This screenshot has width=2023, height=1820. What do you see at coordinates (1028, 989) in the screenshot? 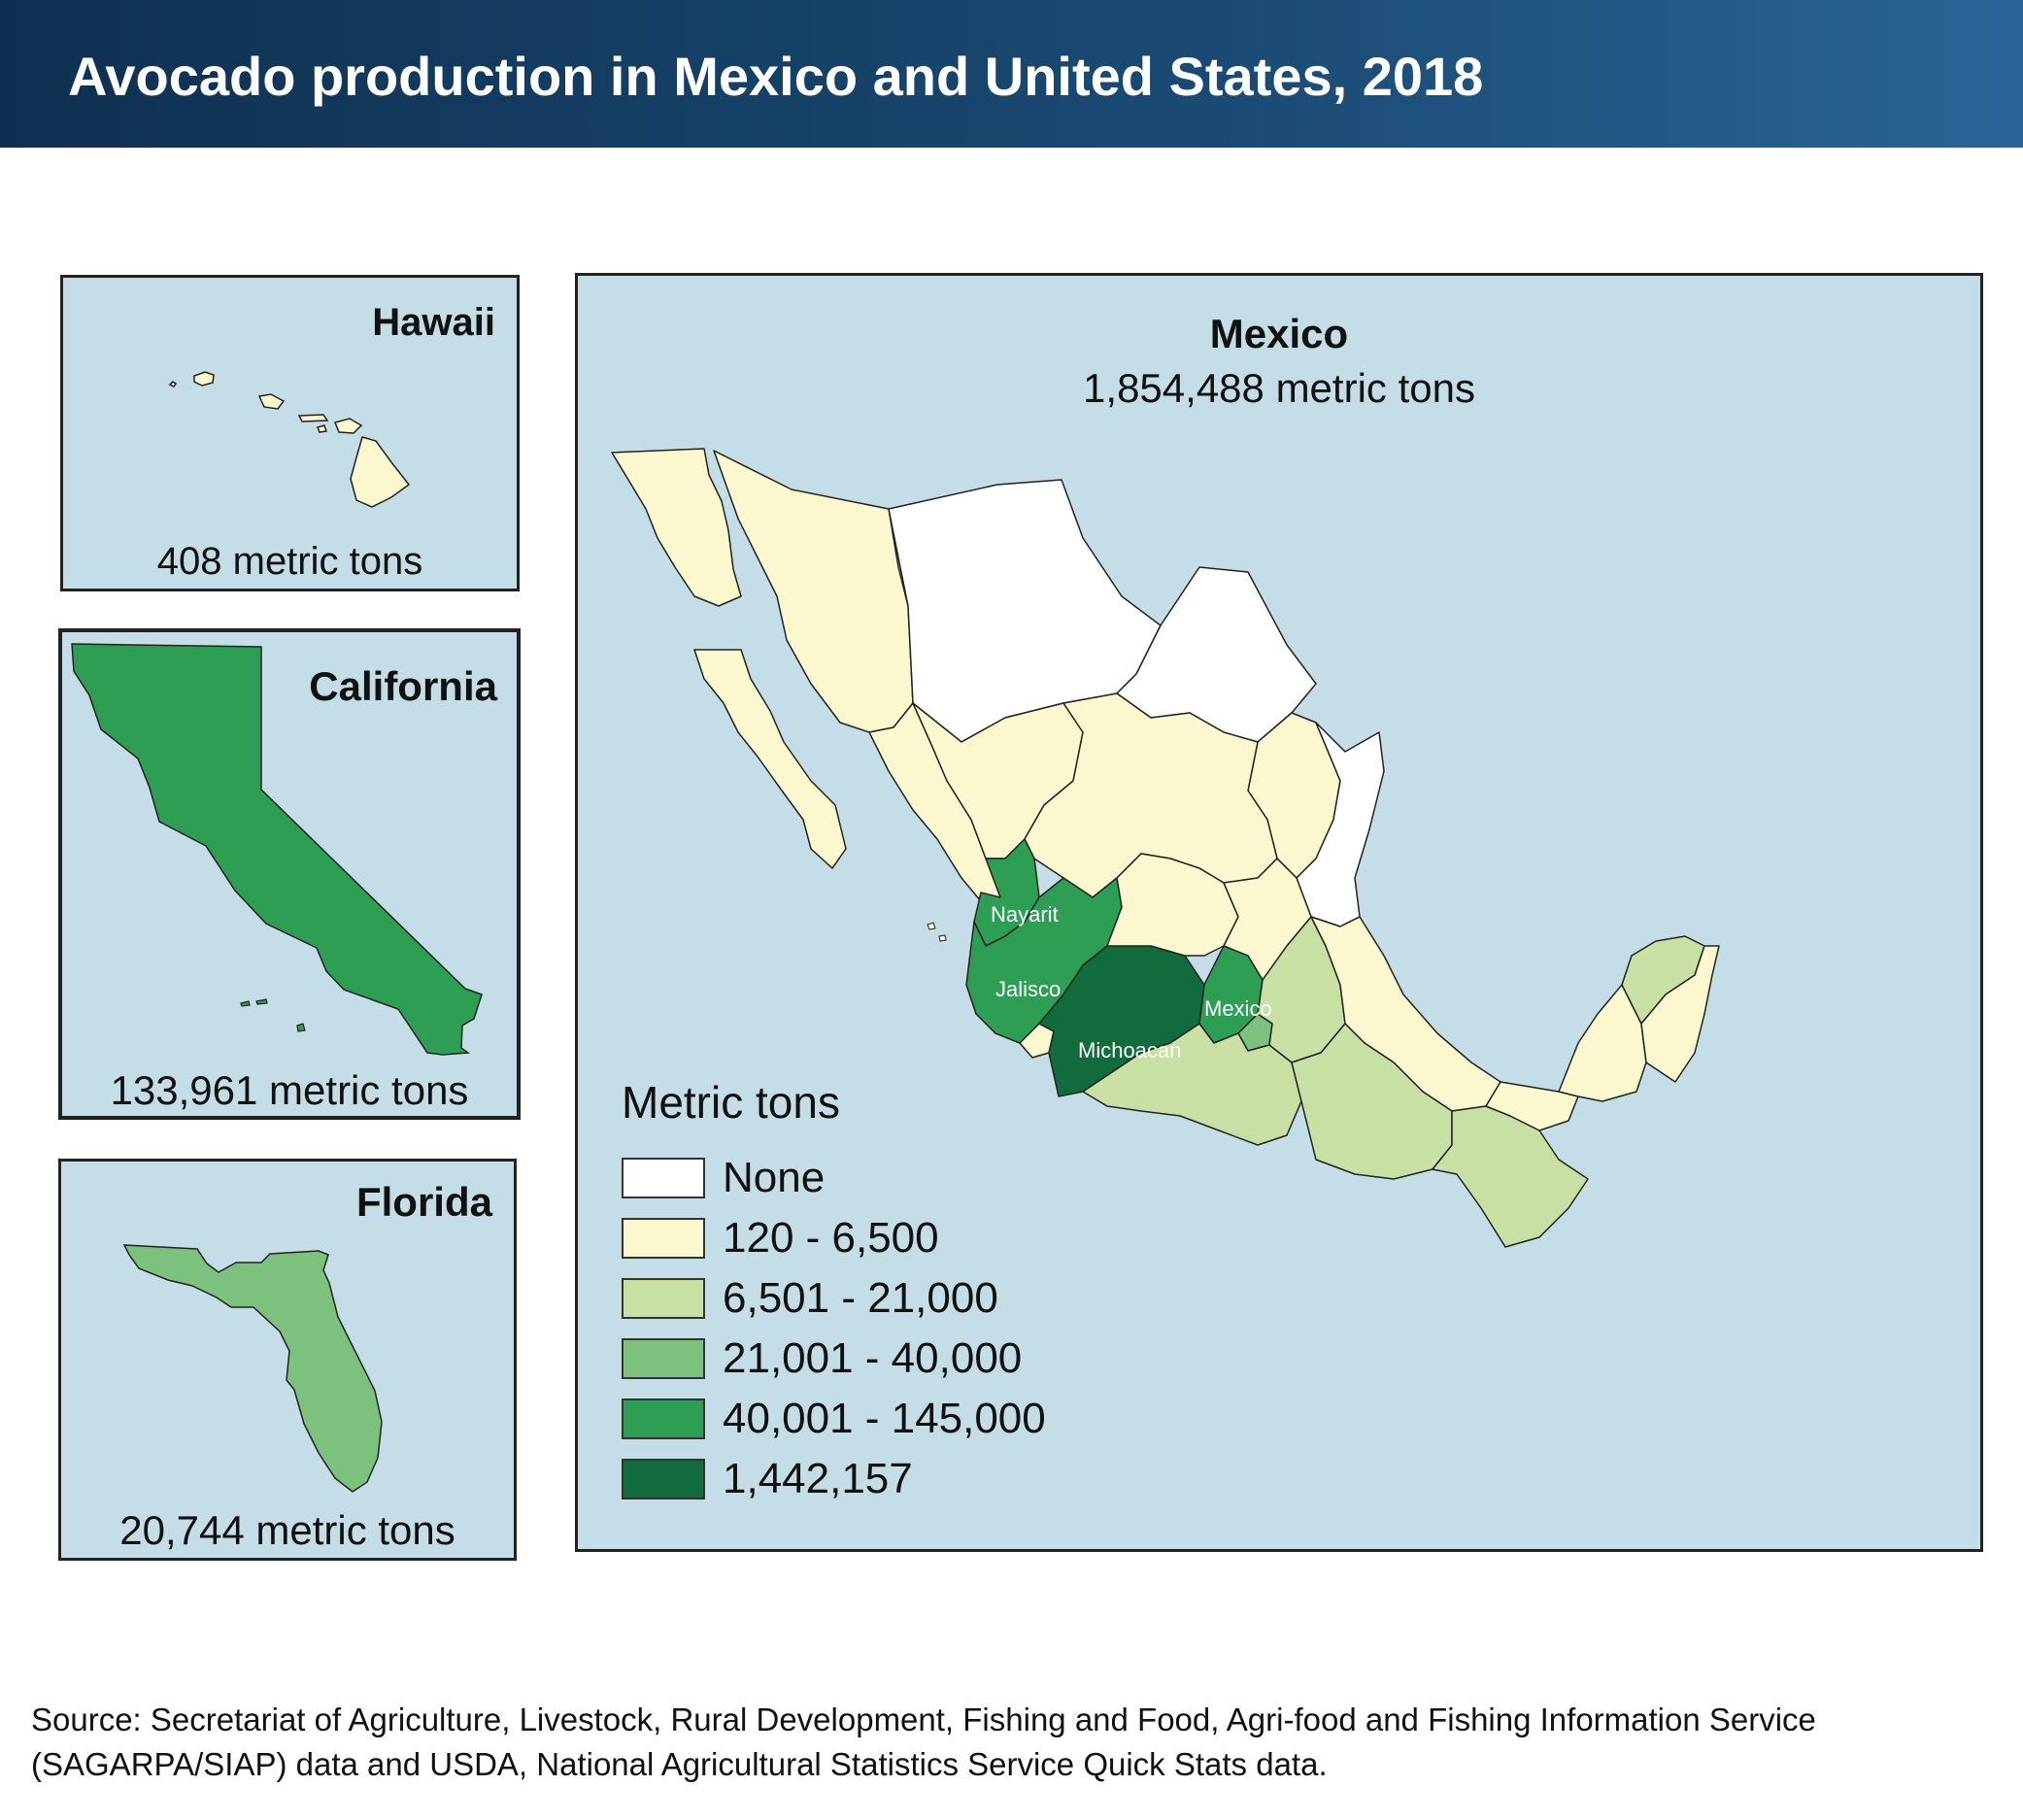
I see `label-jalisco: Jalisco` at bounding box center [1028, 989].